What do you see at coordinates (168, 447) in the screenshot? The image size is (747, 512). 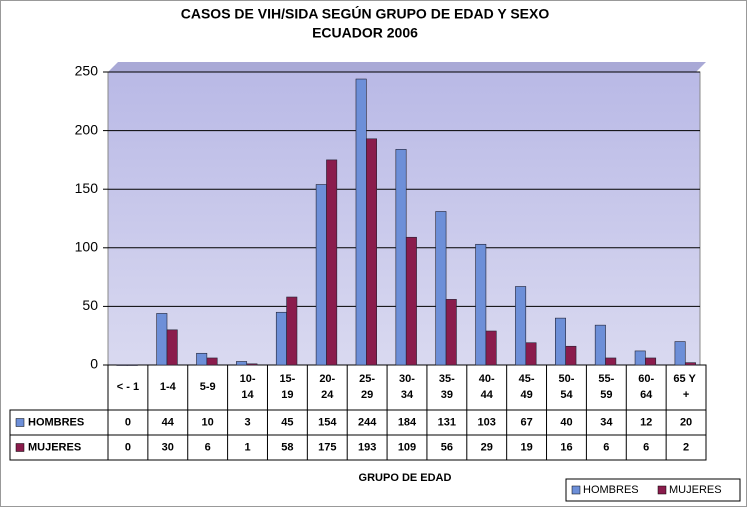 I see `table-value: 30` at bounding box center [168, 447].